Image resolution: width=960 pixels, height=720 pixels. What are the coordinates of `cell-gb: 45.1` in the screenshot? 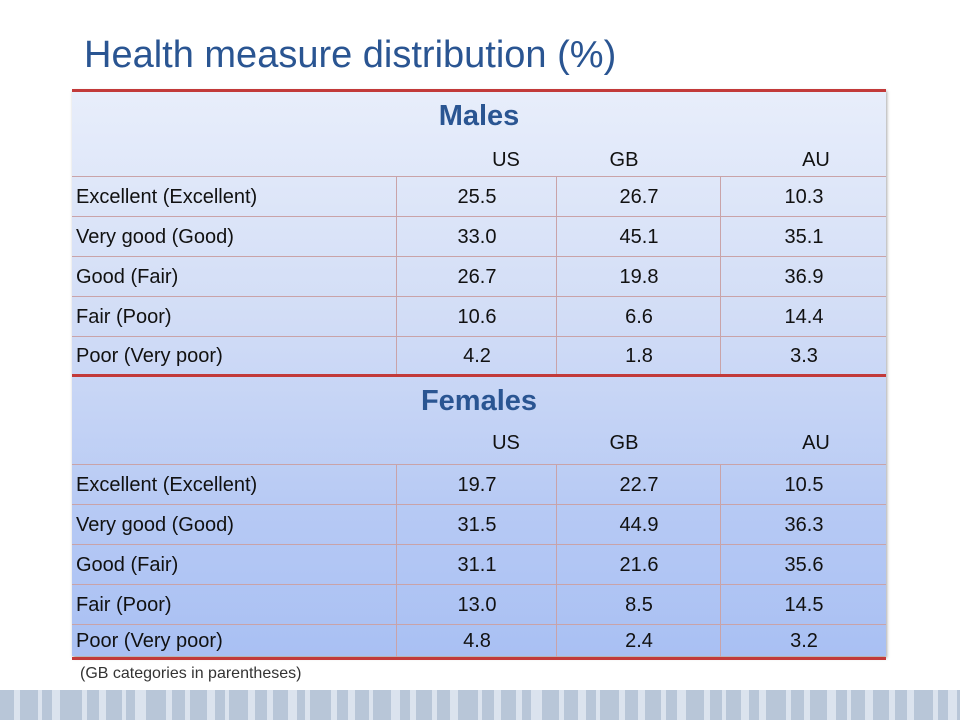 It's located at (638, 237).